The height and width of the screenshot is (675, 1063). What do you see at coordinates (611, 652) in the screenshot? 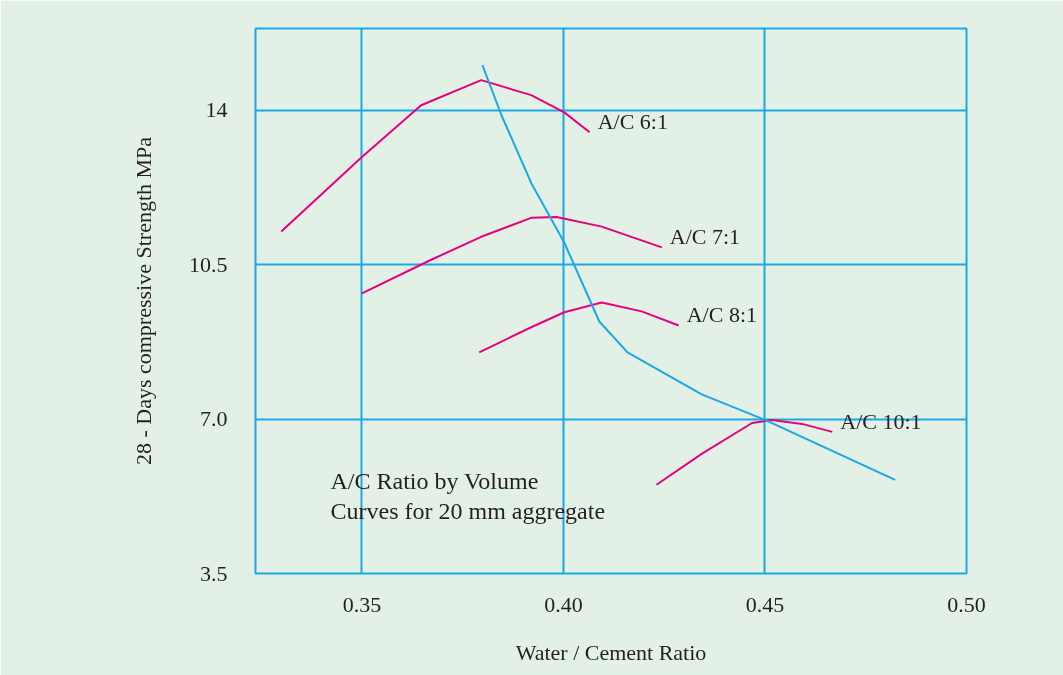
I see `x-axis-title: Water / Cement Ratio` at bounding box center [611, 652].